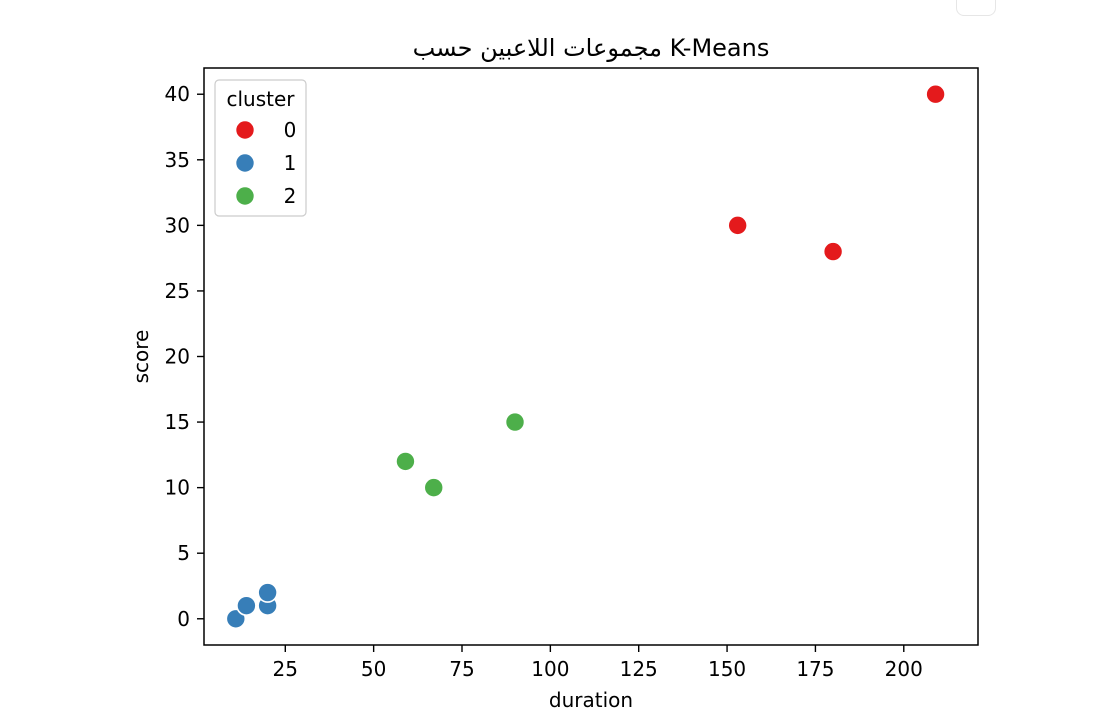  What do you see at coordinates (904, 669) in the screenshot?
I see `x-tick-label: 200` at bounding box center [904, 669].